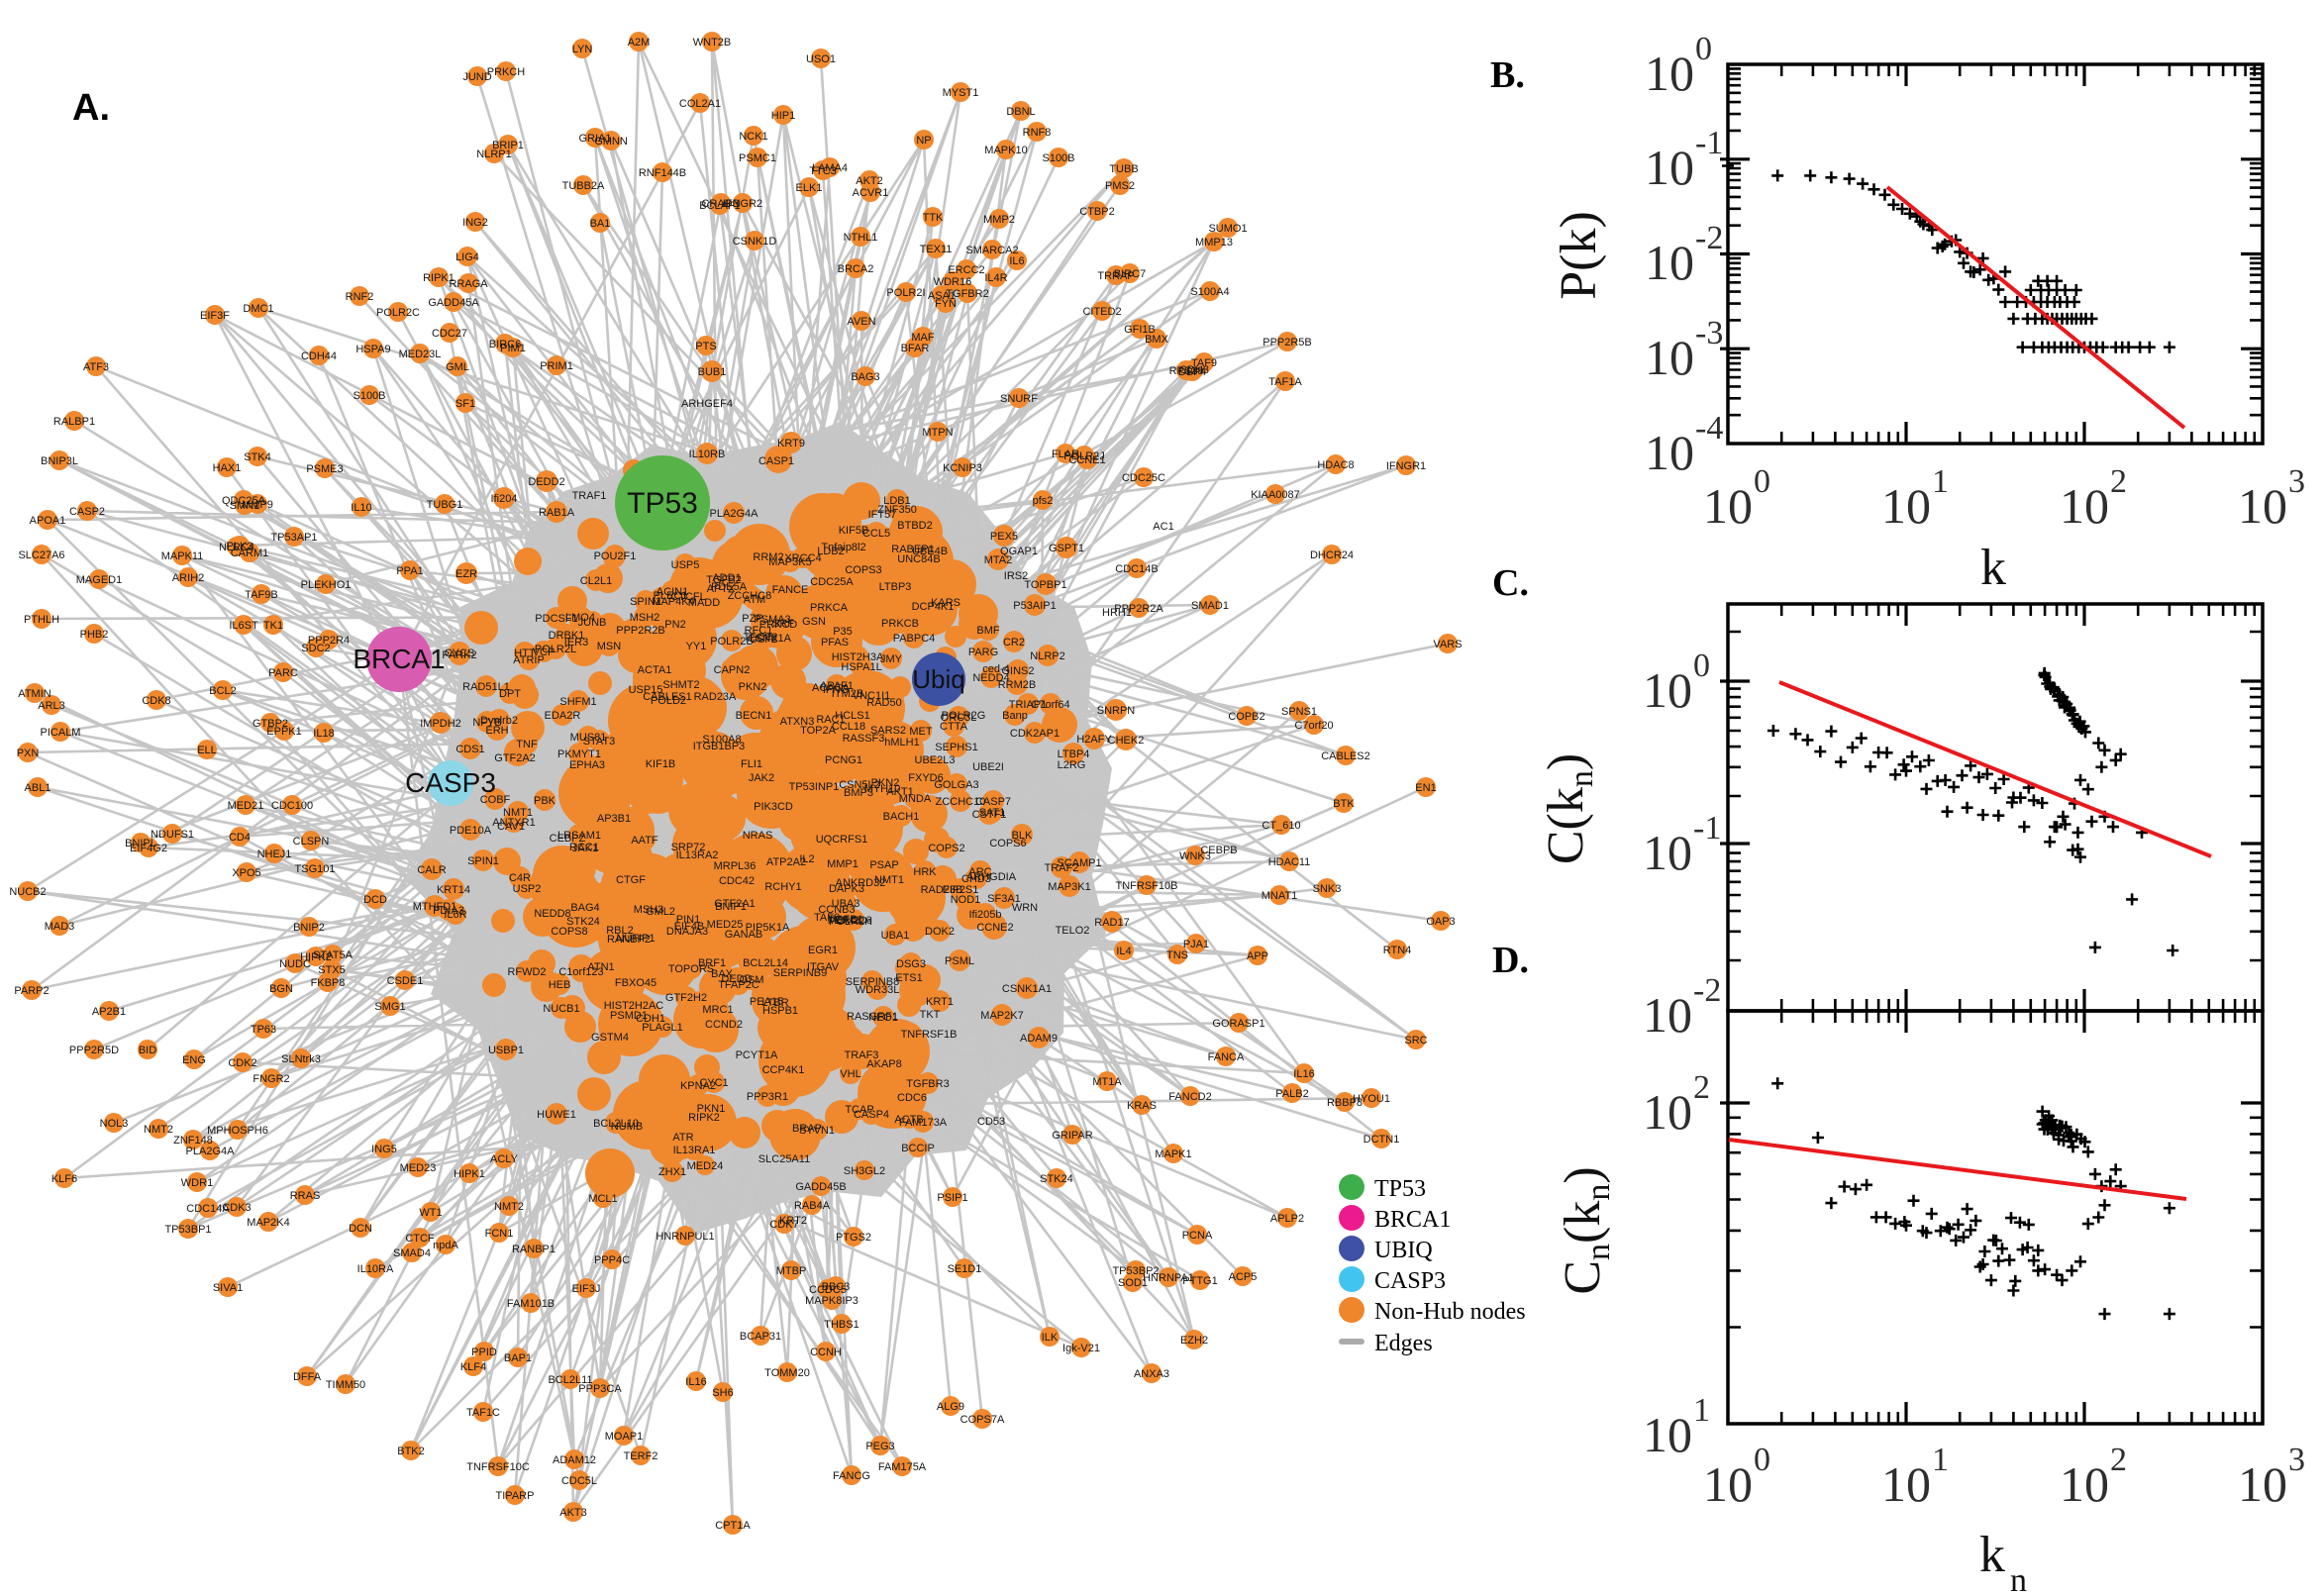  What do you see at coordinates (1007, 843) in the screenshot?
I see `svg-text: COPS6` at bounding box center [1007, 843].